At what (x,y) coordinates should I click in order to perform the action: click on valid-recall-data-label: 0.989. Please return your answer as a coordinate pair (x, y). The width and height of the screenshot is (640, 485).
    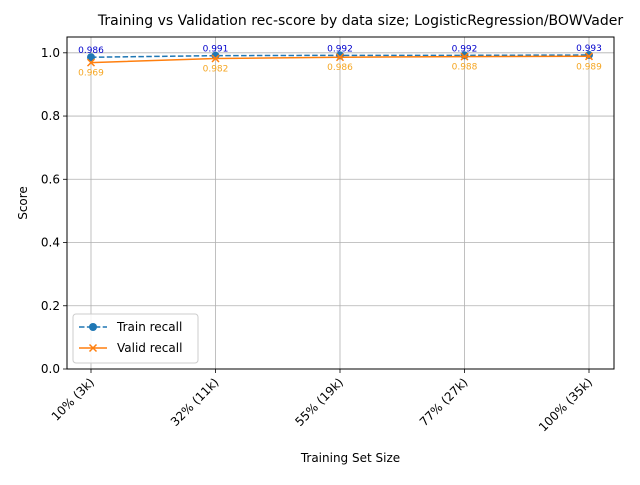
    Looking at the image, I should click on (589, 67).